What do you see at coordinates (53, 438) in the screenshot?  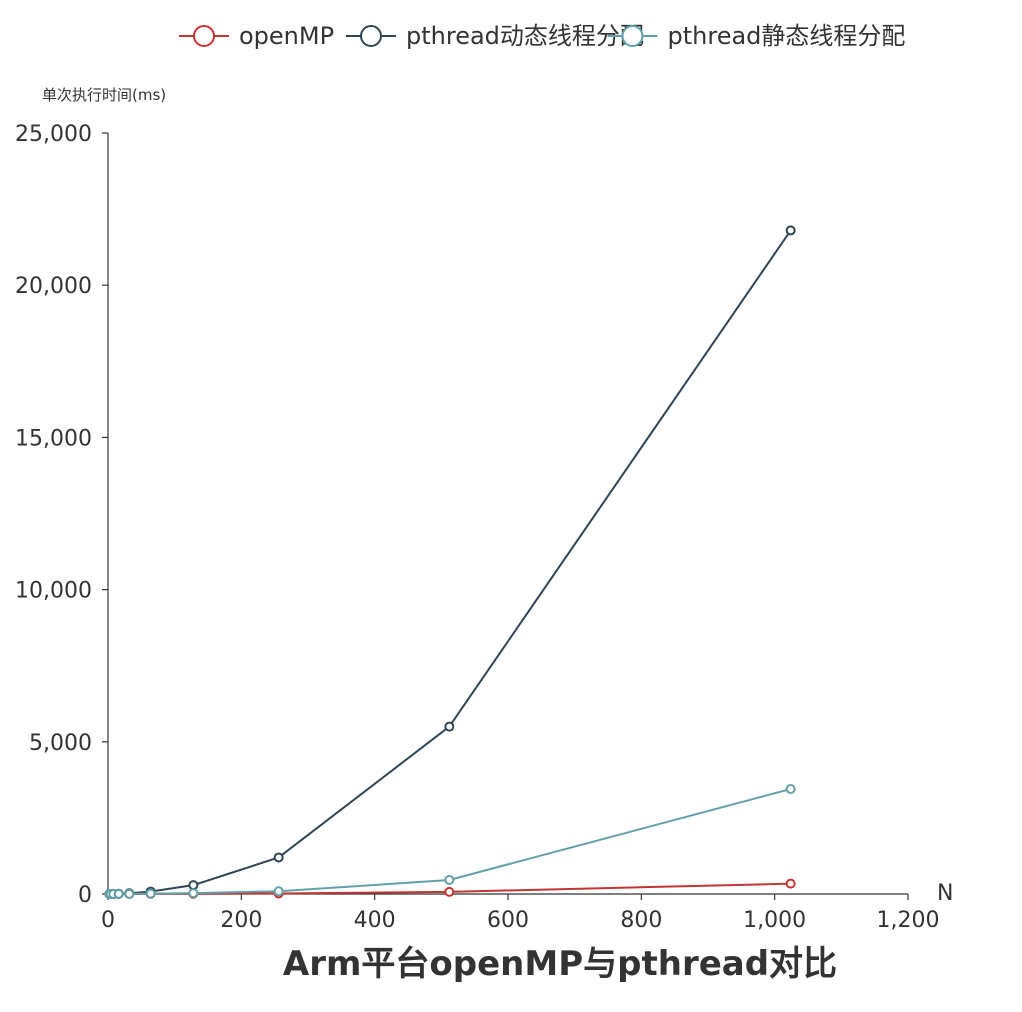 I see `y-tick-label: 15,000` at bounding box center [53, 438].